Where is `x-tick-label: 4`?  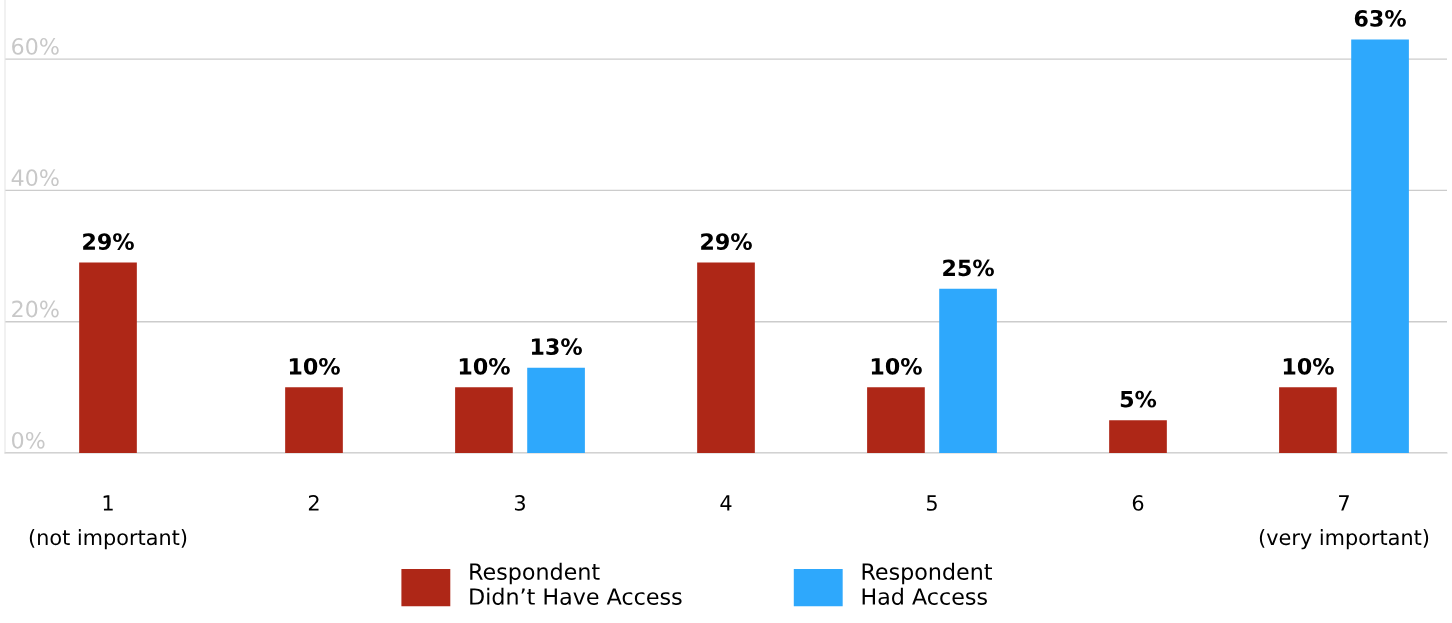 x-tick-label: 4 is located at coordinates (726, 503).